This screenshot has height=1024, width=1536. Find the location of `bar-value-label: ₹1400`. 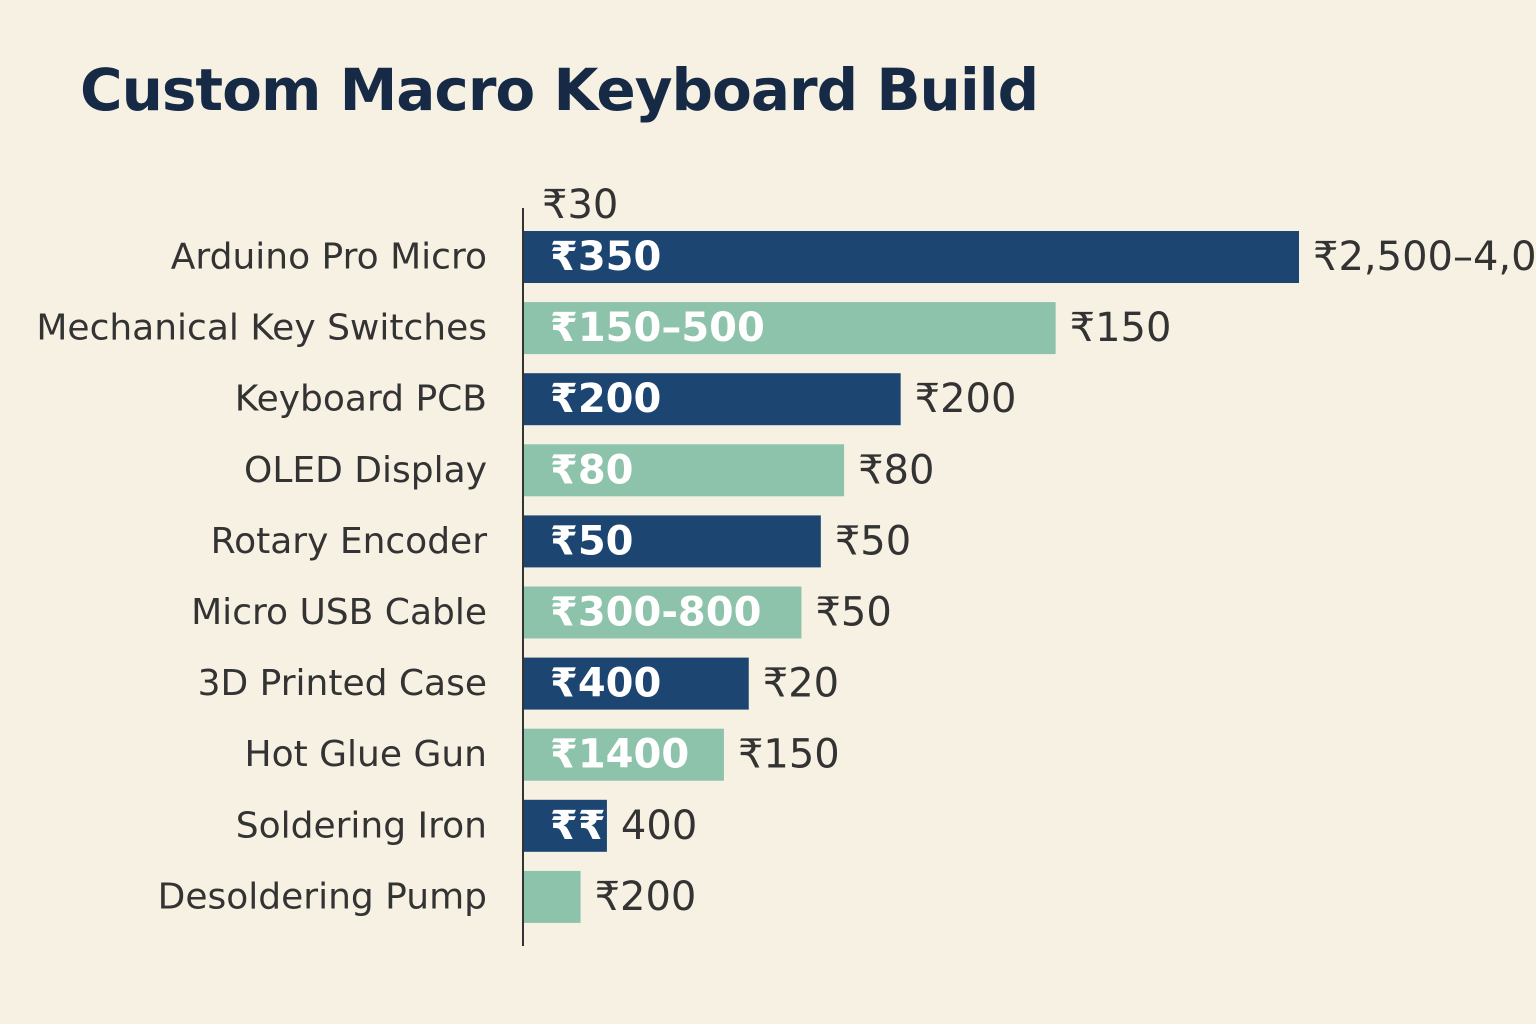

bar-value-label: ₹1400 is located at coordinates (619, 755).